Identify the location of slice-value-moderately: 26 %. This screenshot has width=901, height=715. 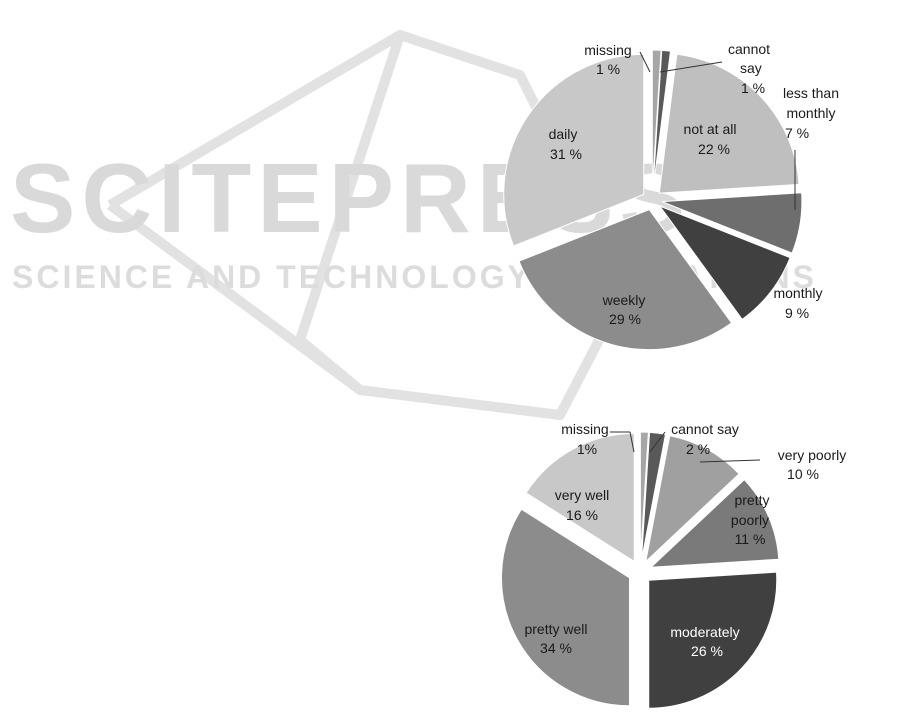
(707, 651).